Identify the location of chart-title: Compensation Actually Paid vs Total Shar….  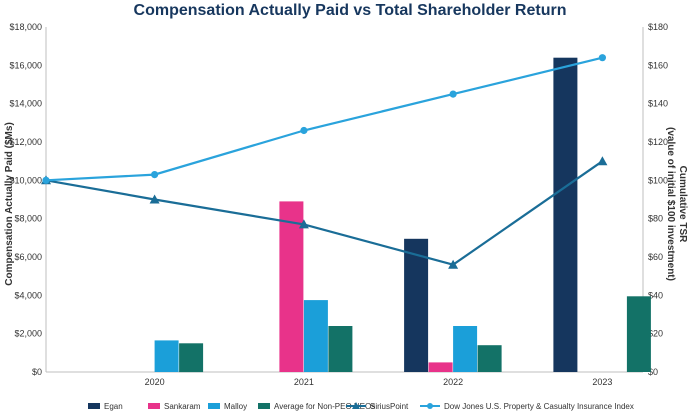
(350, 10).